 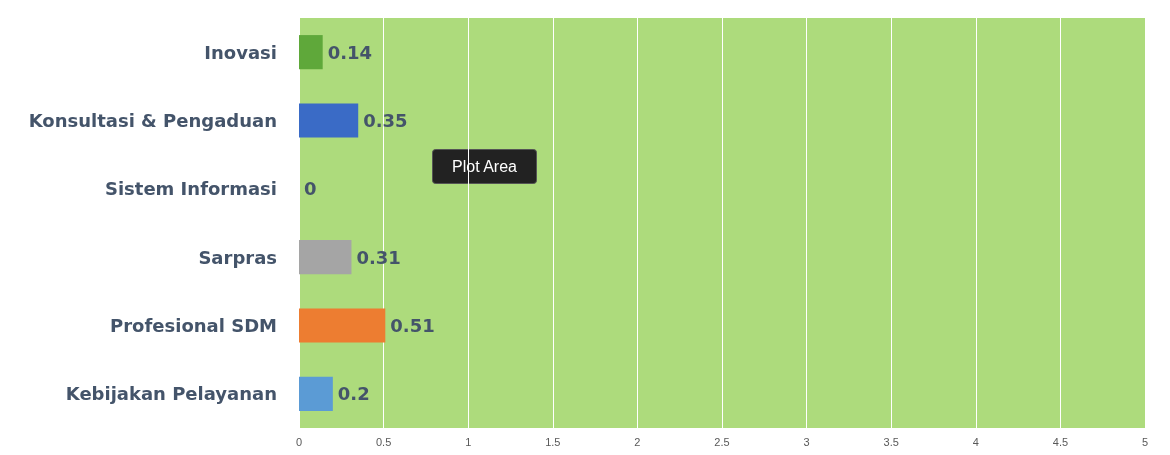 I want to click on data-label: 0.2, so click(x=353, y=394).